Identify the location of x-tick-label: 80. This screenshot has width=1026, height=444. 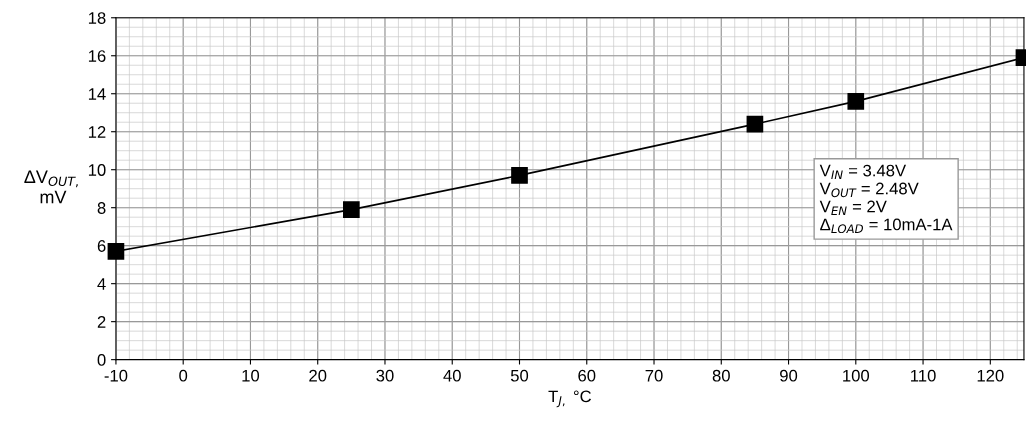
(721, 375).